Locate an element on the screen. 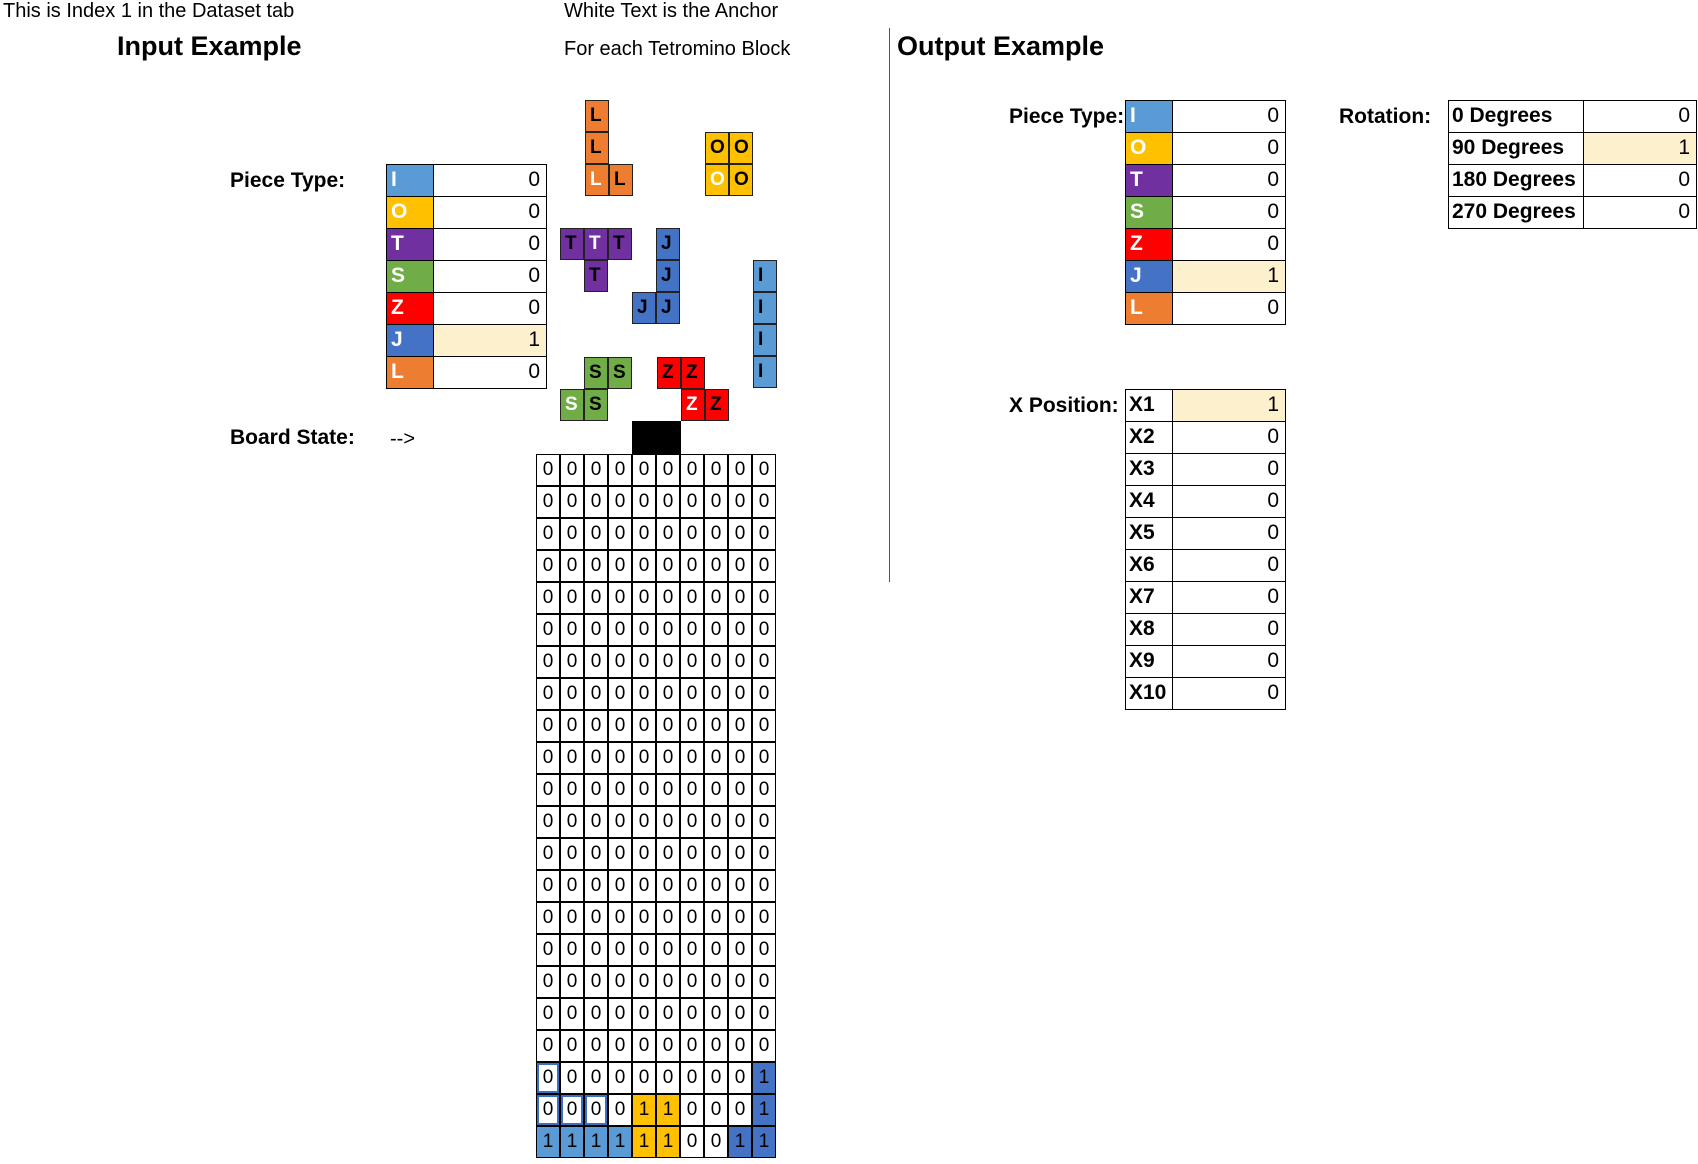  x-position-value: 1 is located at coordinates (1229, 405).